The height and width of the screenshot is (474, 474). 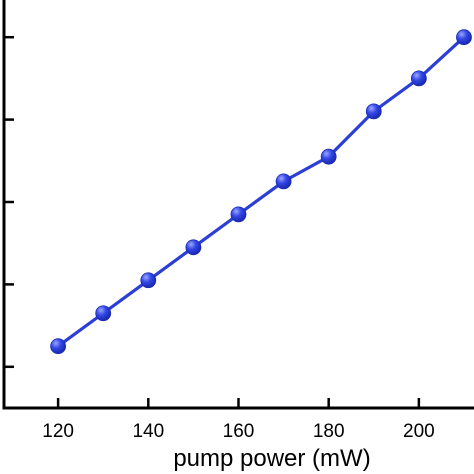 What do you see at coordinates (148, 431) in the screenshot?
I see `x-tick-label: 140` at bounding box center [148, 431].